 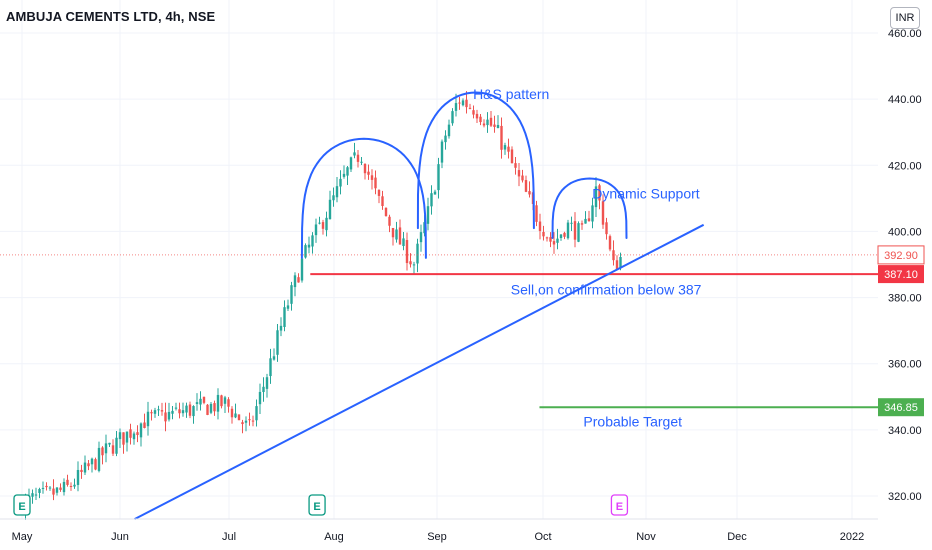 What do you see at coordinates (229, 537) in the screenshot?
I see `x-tick-label: Jul` at bounding box center [229, 537].